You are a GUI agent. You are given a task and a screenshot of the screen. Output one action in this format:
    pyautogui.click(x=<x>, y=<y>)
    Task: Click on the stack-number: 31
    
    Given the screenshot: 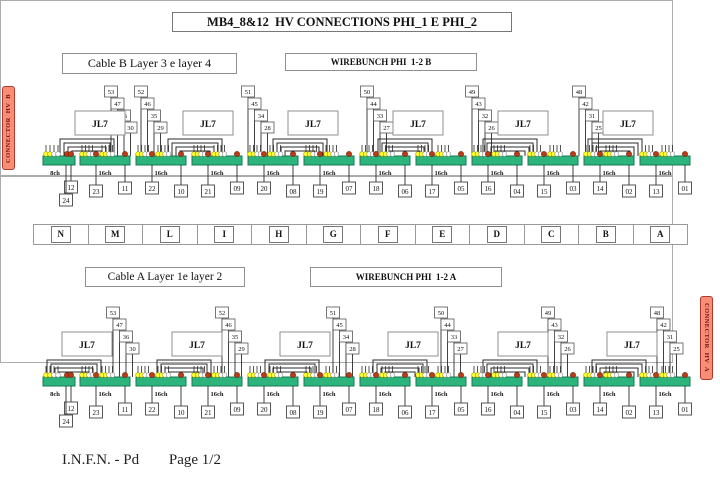 What is the action you would take?
    pyautogui.click(x=670, y=337)
    